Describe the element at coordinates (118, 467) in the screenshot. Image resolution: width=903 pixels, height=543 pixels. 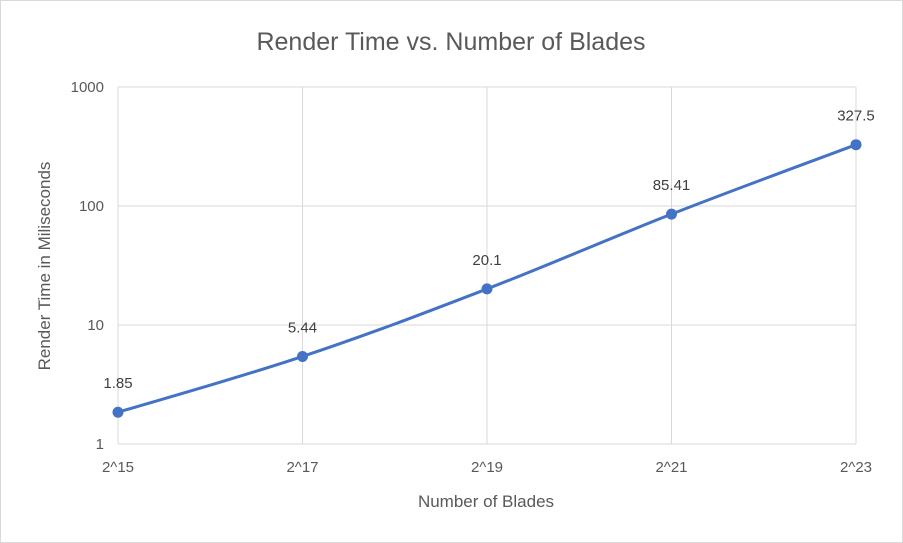
I see `x-tick-label: 2^15` at that location.